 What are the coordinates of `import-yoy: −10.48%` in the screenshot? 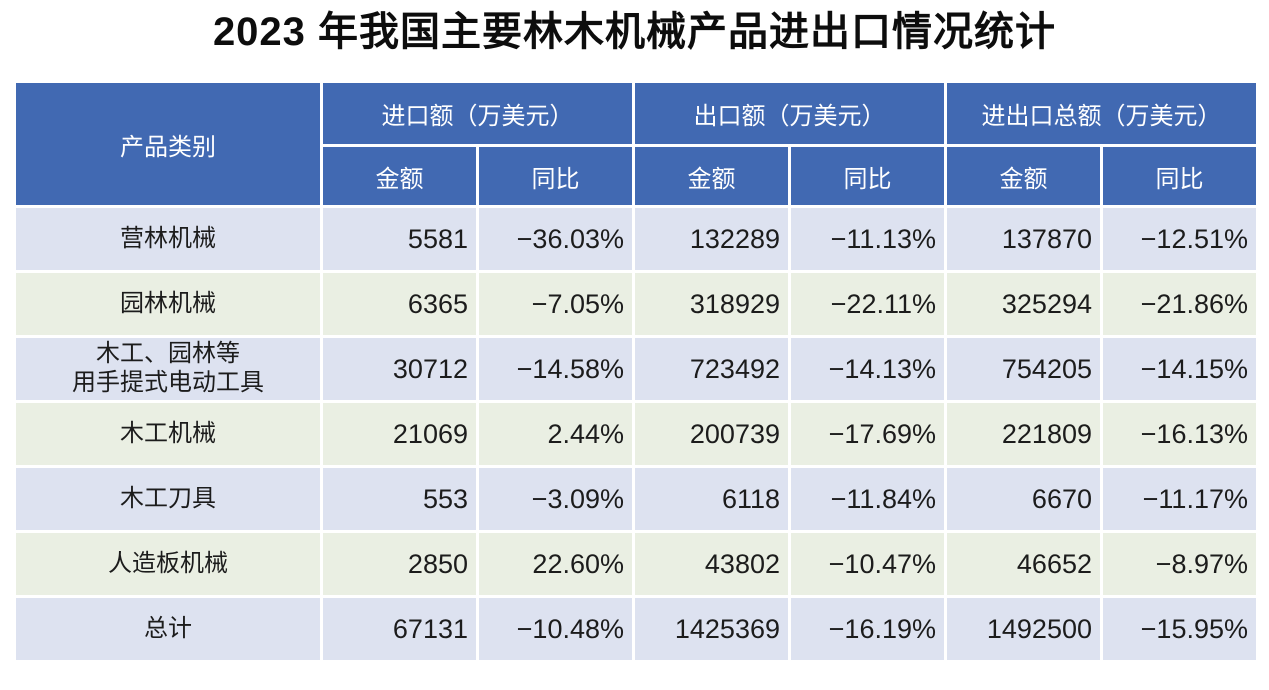 It's located at (555, 629).